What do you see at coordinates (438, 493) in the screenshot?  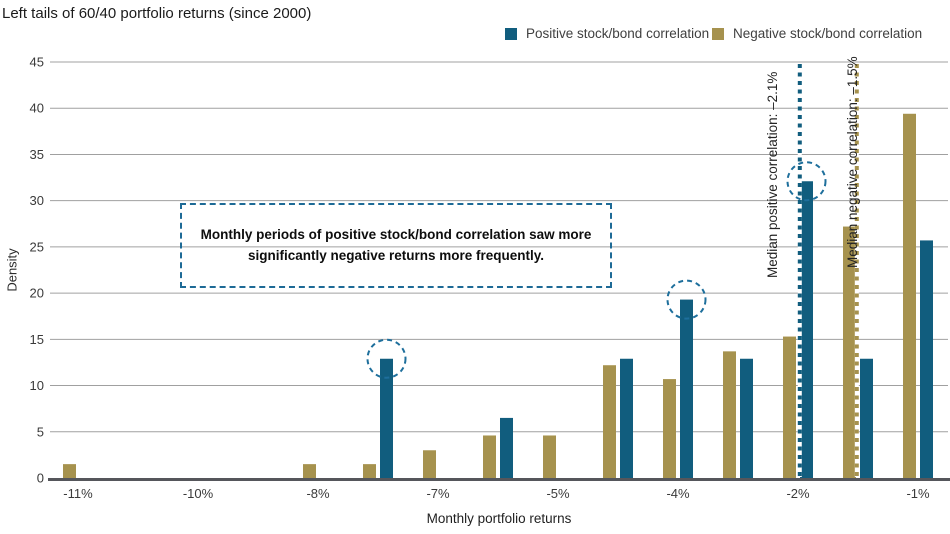 I see `x-tick-label: -7%` at bounding box center [438, 493].